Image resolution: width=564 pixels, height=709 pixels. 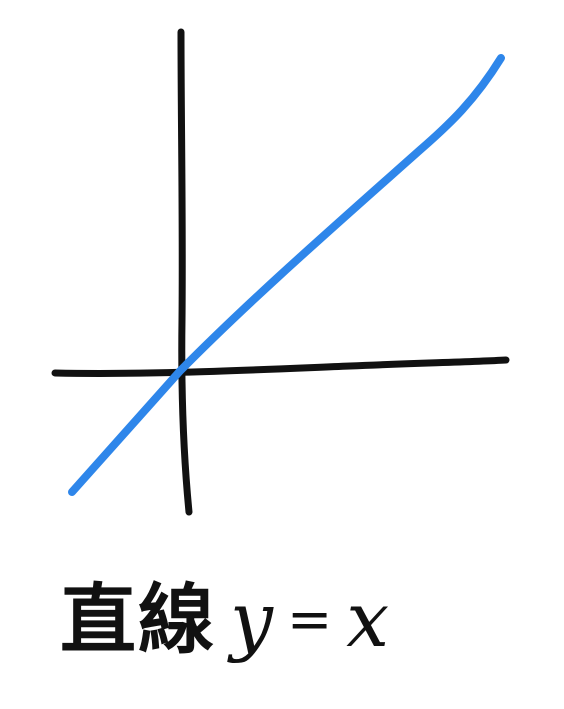 What do you see at coordinates (280, 366) in the screenshot?
I see `x-axis` at bounding box center [280, 366].